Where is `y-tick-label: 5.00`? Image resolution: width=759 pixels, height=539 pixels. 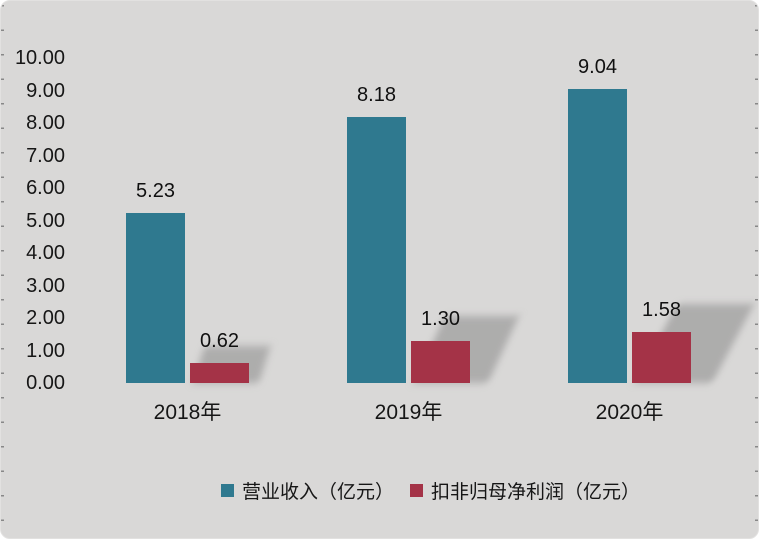 y-tick-label: 5.00 is located at coordinates (45, 220).